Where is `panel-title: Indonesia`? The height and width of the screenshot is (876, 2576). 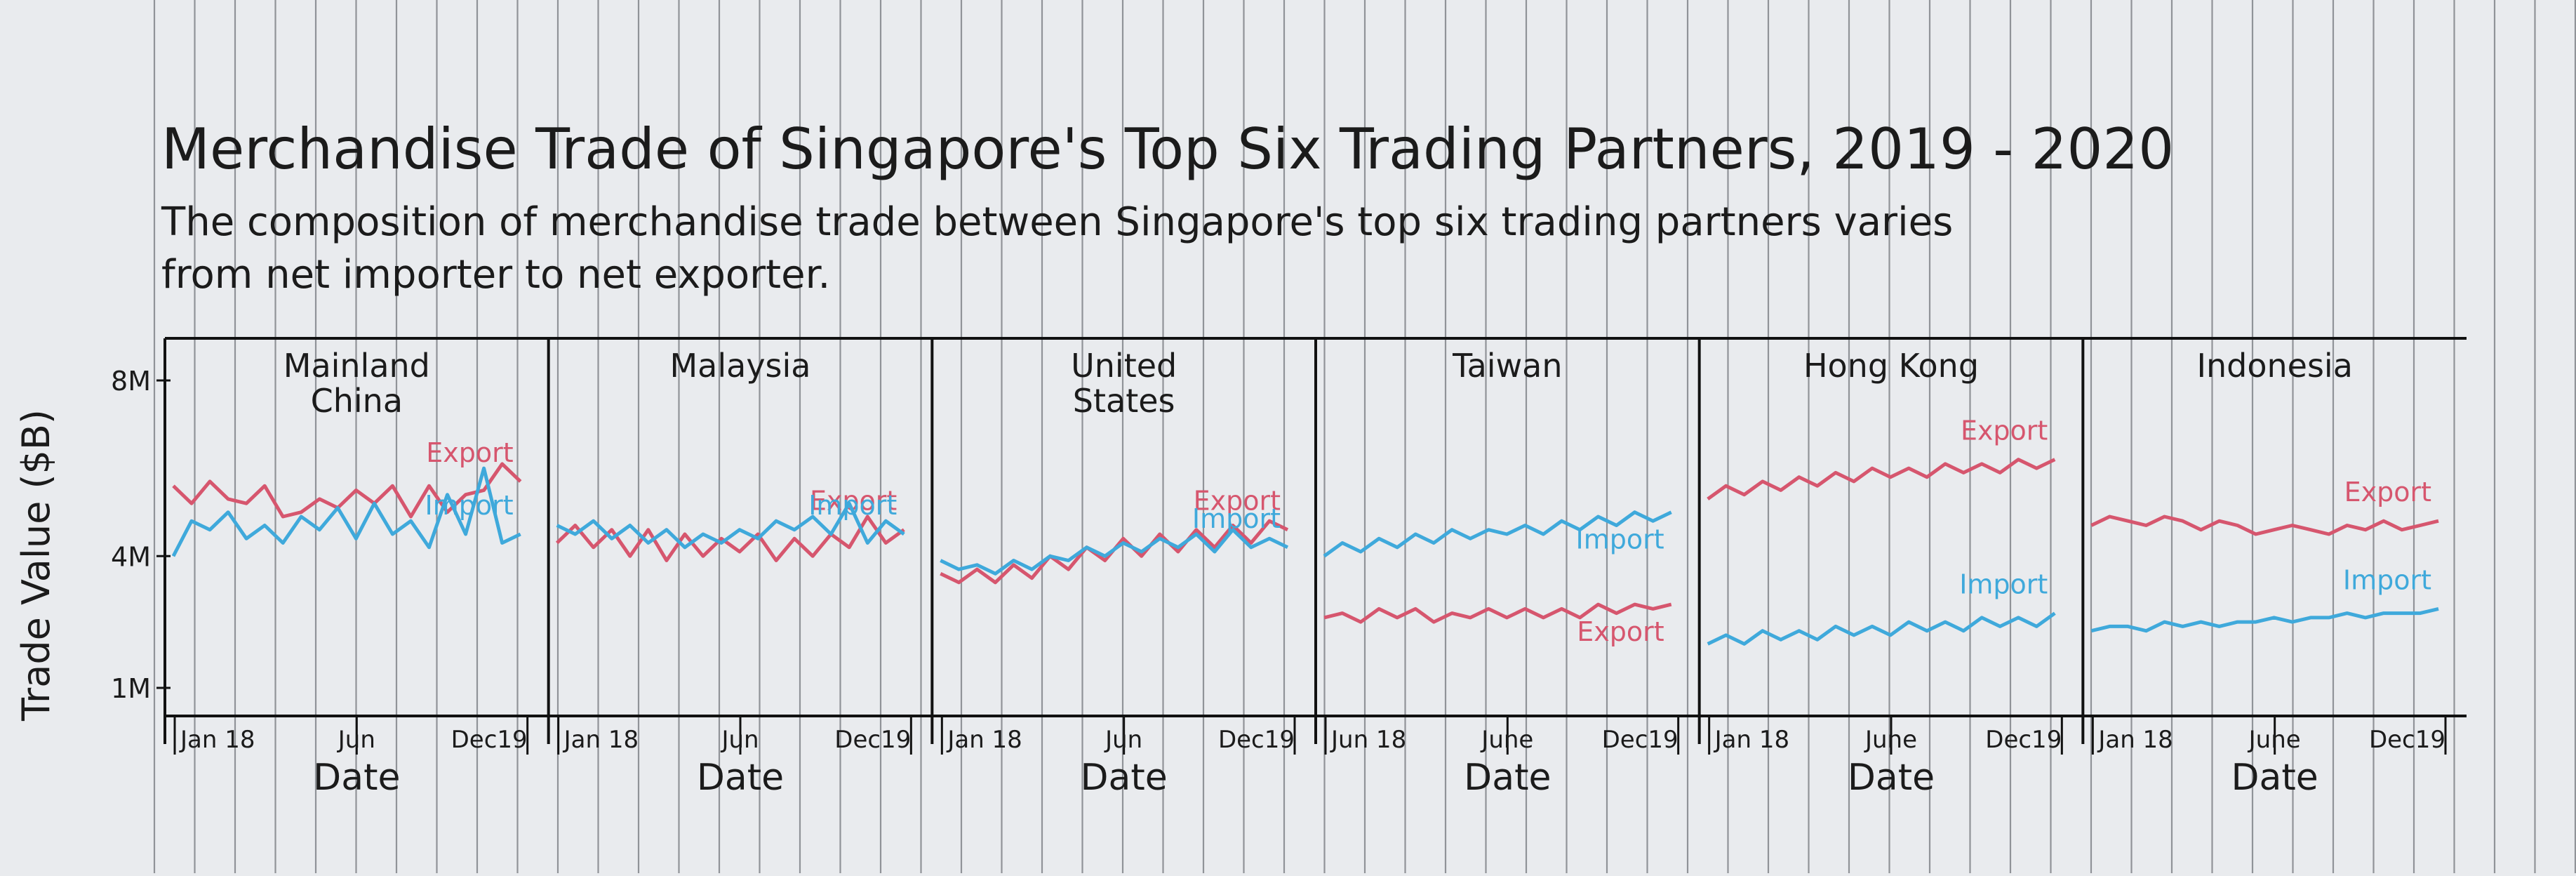 panel-title: Indonesia is located at coordinates (2274, 366).